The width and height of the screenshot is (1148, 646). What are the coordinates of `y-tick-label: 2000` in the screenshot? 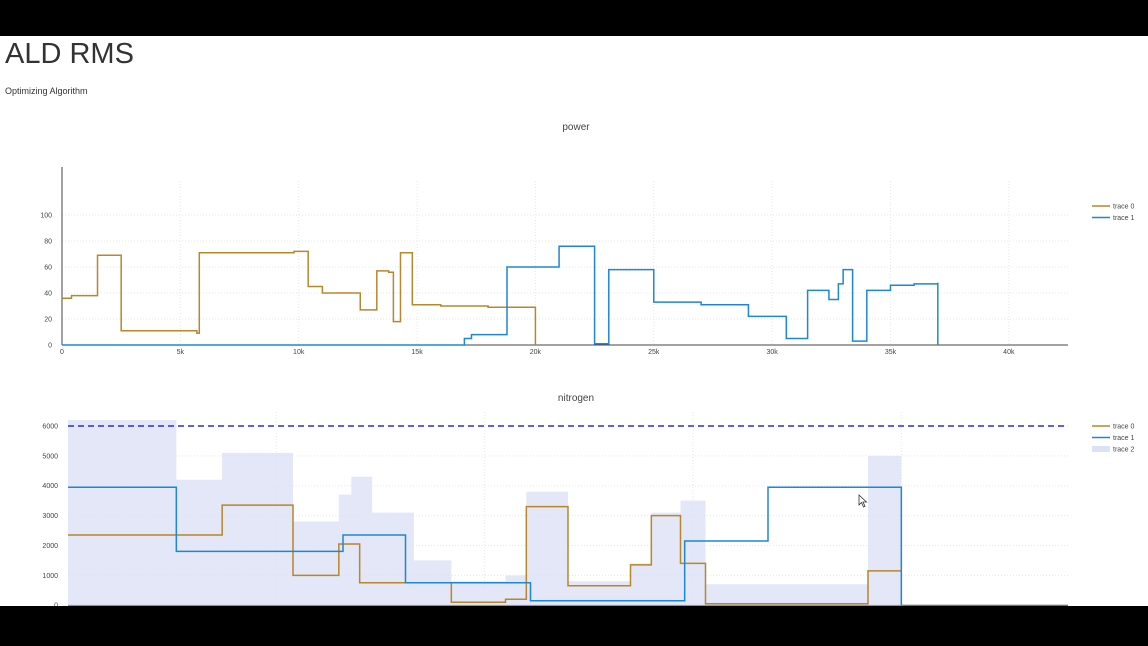 It's located at (50, 546).